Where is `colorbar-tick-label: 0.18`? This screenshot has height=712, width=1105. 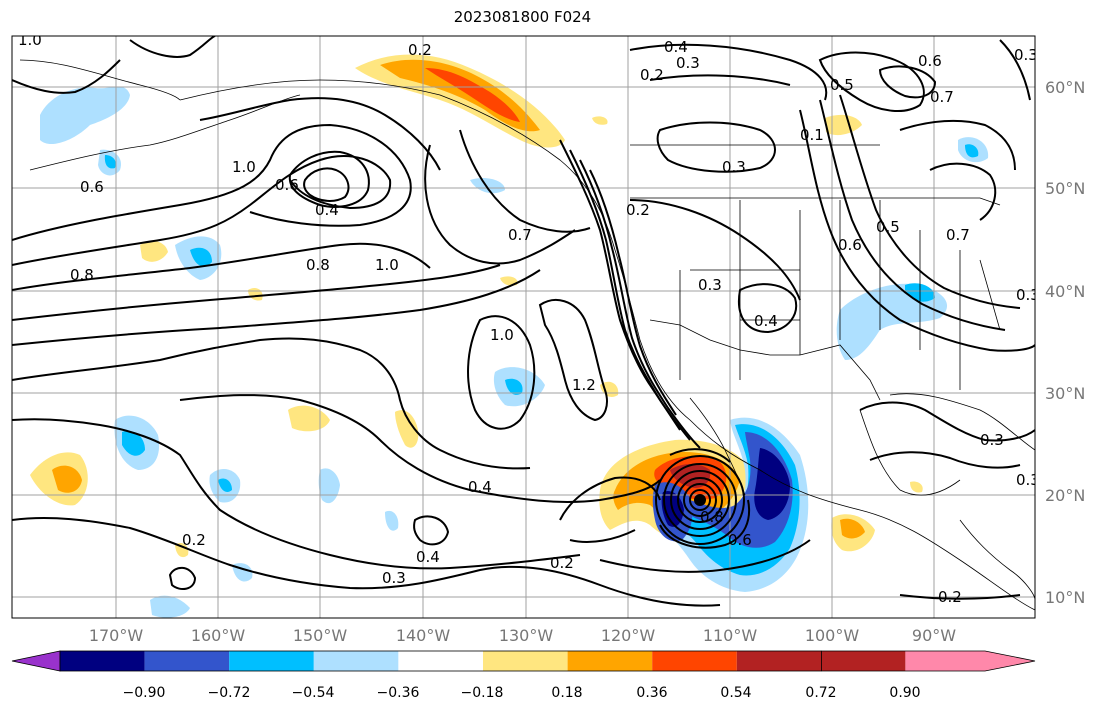 colorbar-tick-label: 0.18 is located at coordinates (566, 693).